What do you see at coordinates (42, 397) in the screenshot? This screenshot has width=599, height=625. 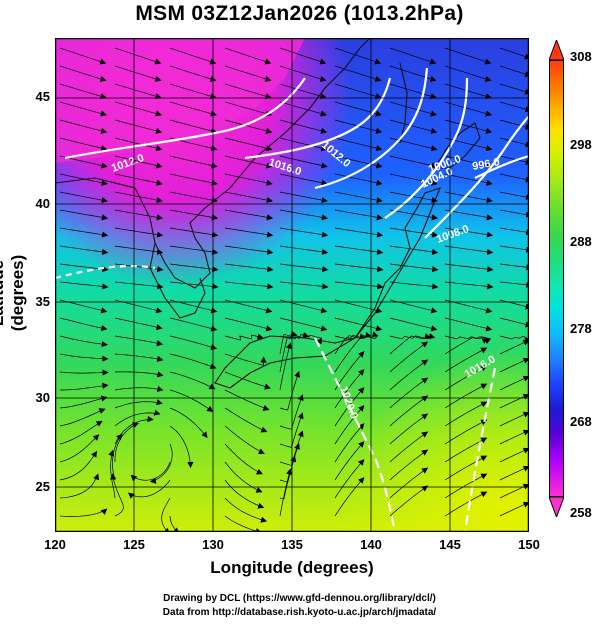 I see `y-tick-label: 30` at bounding box center [42, 397].